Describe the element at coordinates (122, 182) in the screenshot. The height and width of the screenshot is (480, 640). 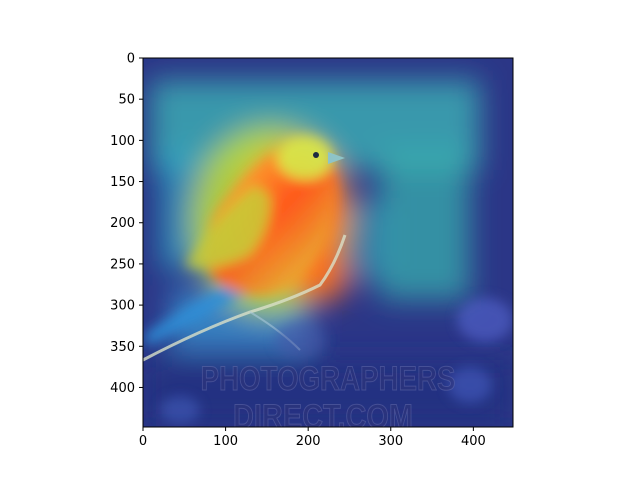
I see `y-tick-label: 150` at that location.